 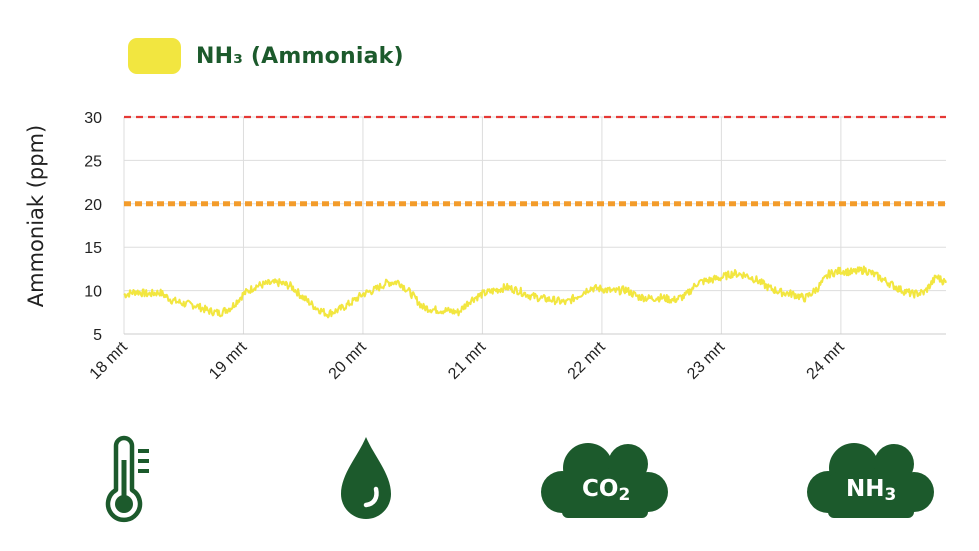 I want to click on nh3-cloud-icon: NH3, so click(x=870, y=480).